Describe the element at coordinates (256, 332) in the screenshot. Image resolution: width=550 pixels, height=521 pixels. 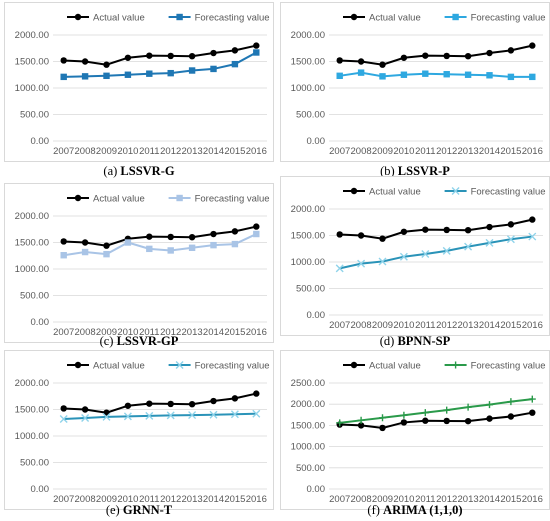
I see `x-tick-label: 2016` at that location.